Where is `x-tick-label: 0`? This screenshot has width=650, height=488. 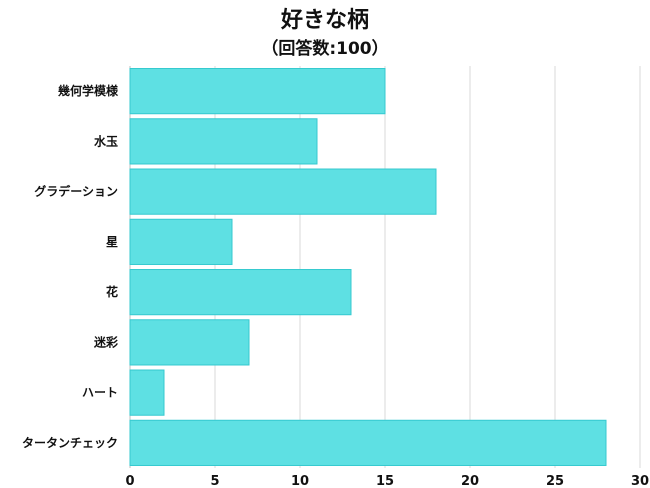 x-tick-label: 0 is located at coordinates (129, 481).